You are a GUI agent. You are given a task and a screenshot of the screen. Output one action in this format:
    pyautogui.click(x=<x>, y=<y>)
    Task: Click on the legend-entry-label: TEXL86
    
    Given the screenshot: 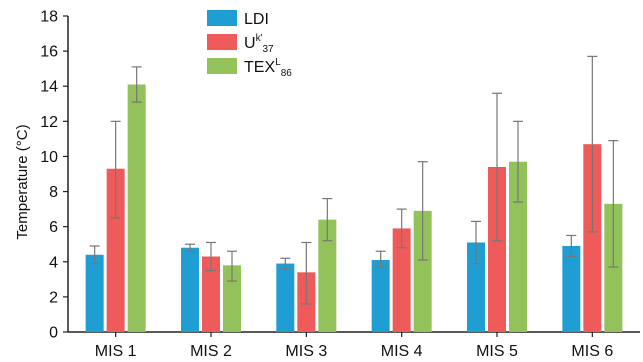 What is the action you would take?
    pyautogui.click(x=268, y=68)
    